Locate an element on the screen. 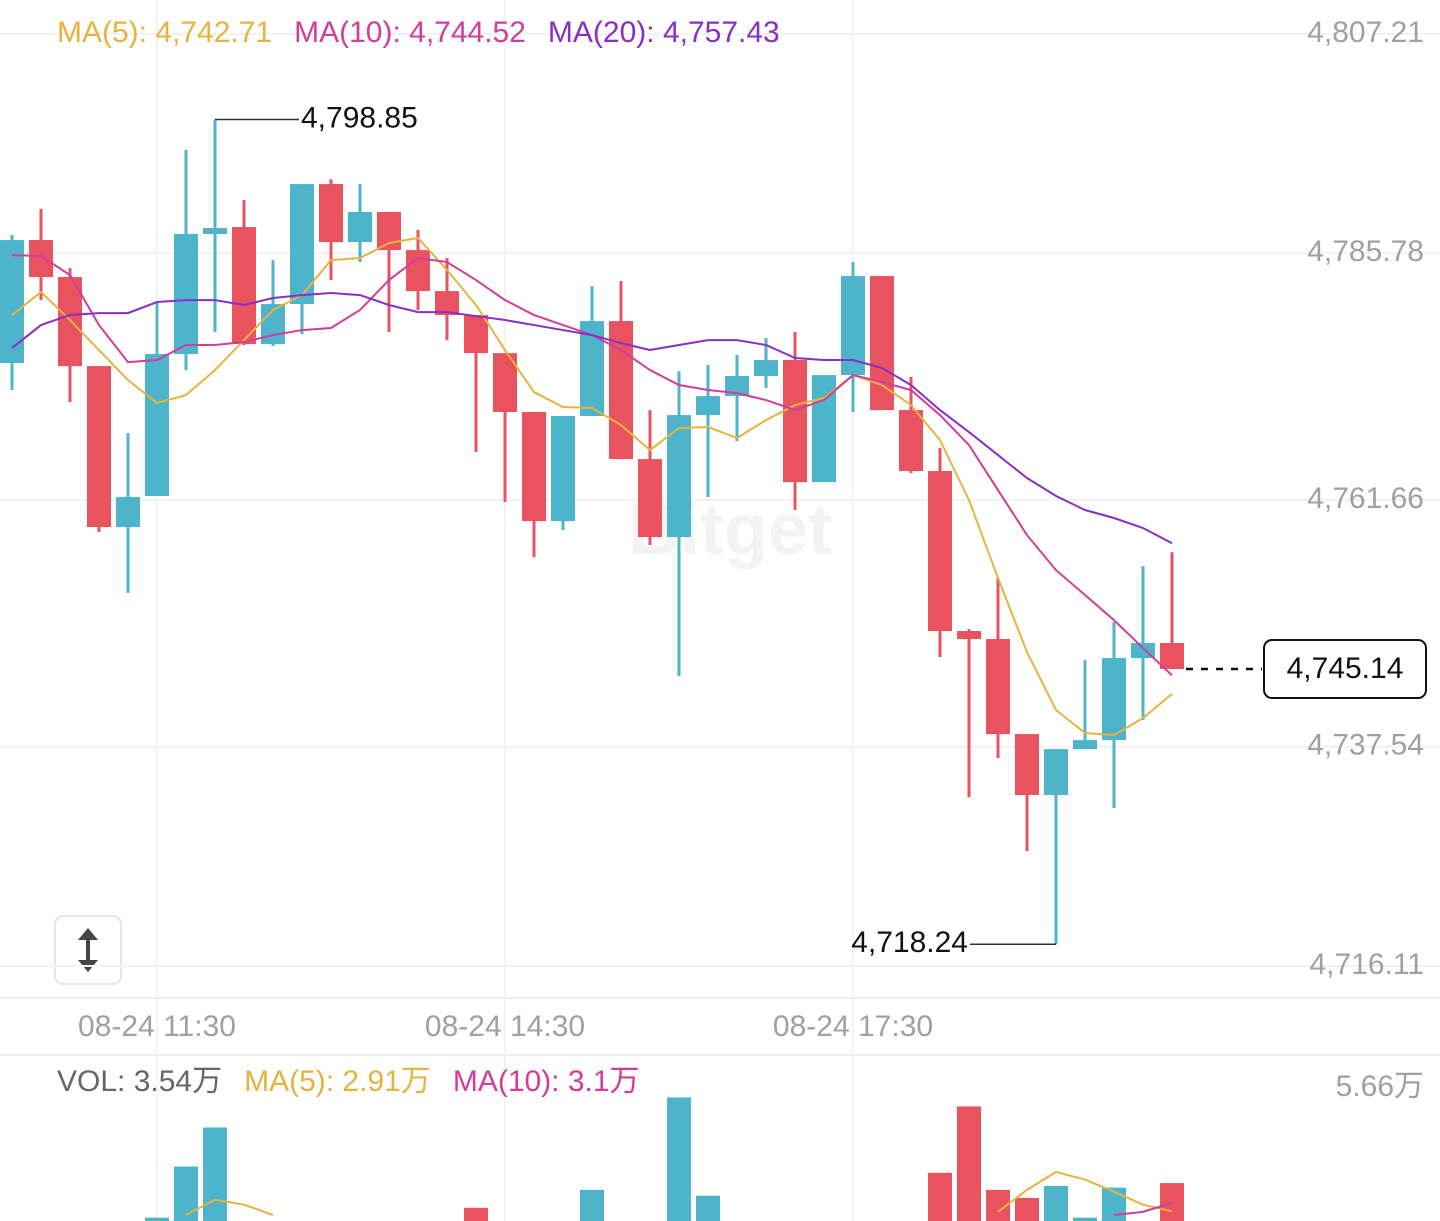 The image size is (1440, 1221). button-icon is located at coordinates (88, 950).